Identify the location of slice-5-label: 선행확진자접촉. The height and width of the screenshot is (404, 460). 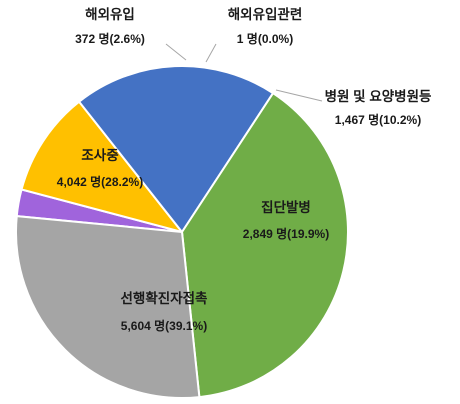
(164, 298).